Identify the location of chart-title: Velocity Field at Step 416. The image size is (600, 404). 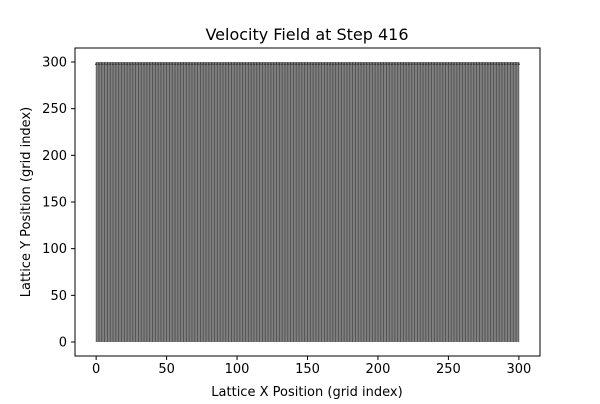
(306, 34).